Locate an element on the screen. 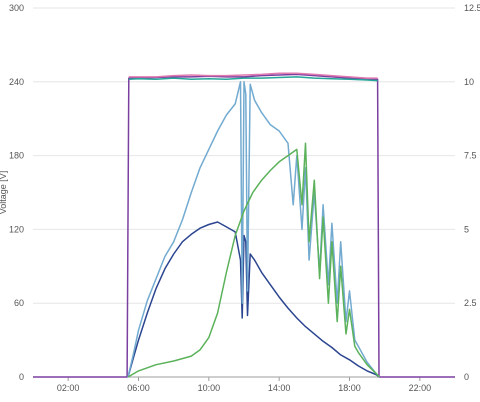 The width and height of the screenshot is (480, 402). y-left-tick-label: 240 is located at coordinates (16, 82).